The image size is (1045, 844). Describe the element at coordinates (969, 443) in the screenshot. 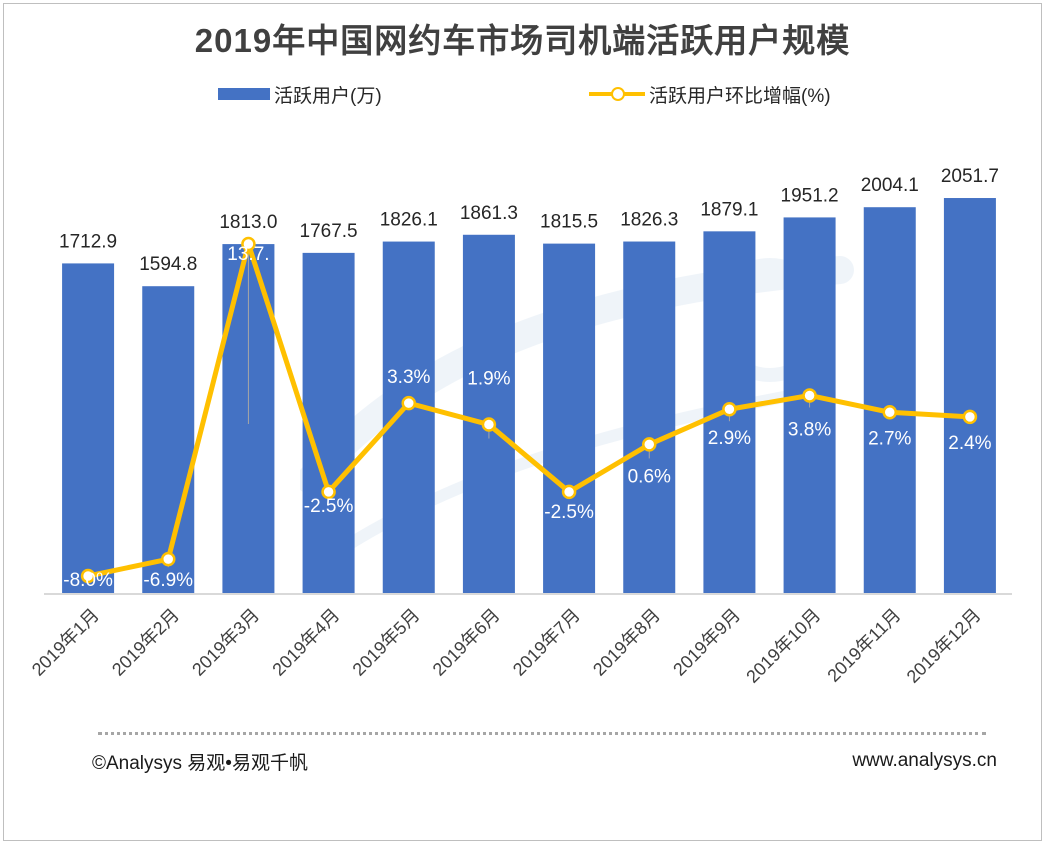

I see `growth-value-label: 2.4%` at that location.